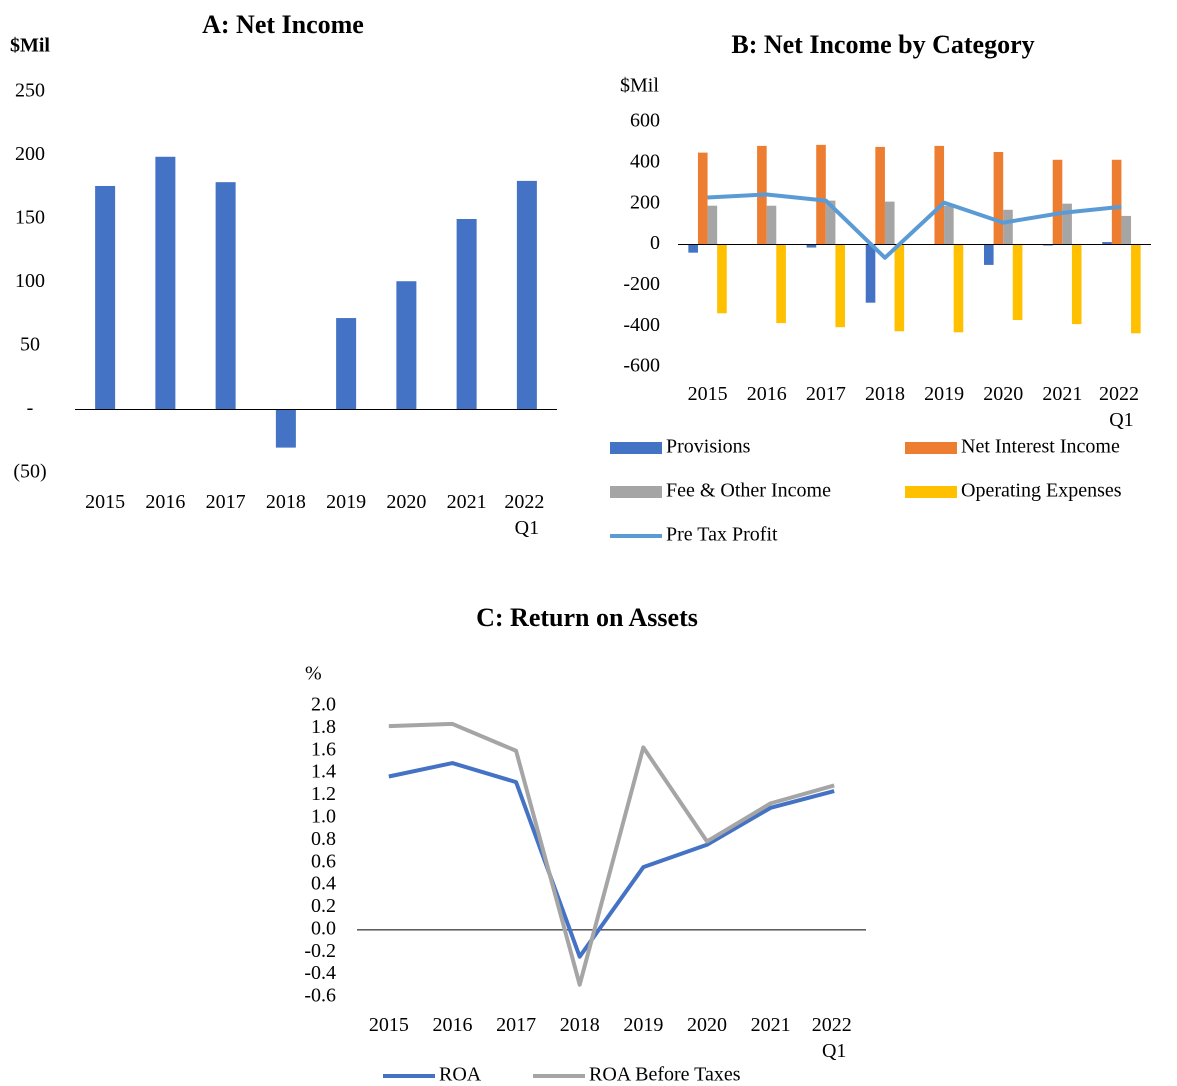 Image resolution: width=1177 pixels, height=1086 pixels. What do you see at coordinates (323, 861) in the screenshot?
I see `y-tick-label: 0.6` at bounding box center [323, 861].